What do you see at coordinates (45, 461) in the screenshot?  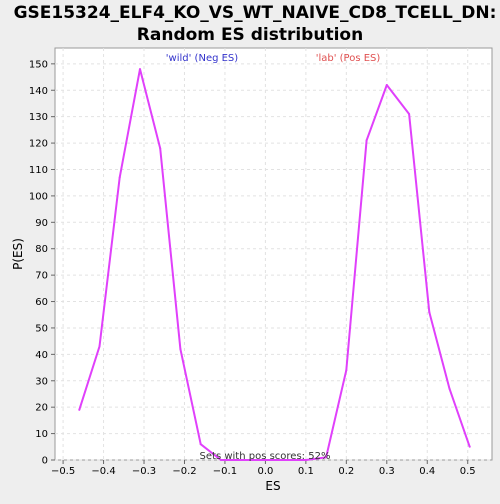 I see `y-tick-label: 0` at bounding box center [45, 461].